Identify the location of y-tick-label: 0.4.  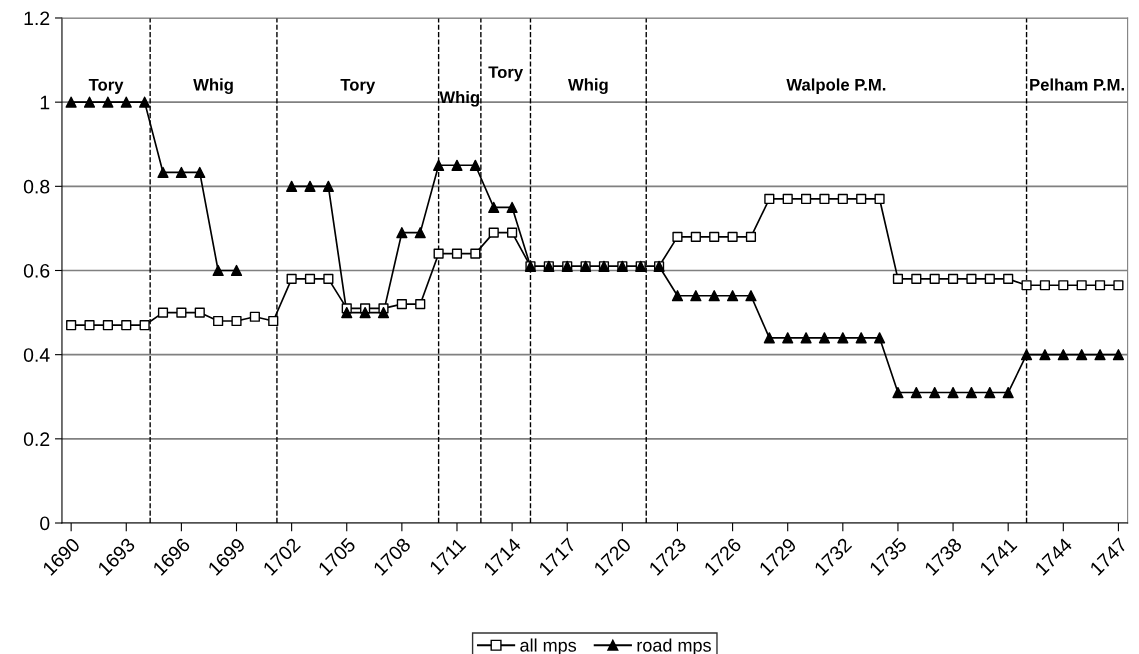
(36, 355).